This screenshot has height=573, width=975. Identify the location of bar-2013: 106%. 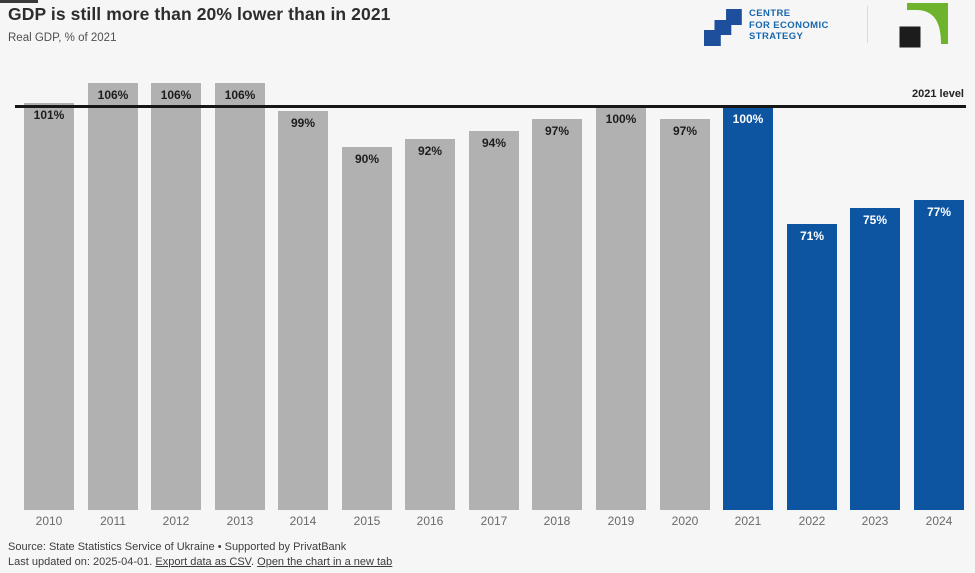
(240, 296).